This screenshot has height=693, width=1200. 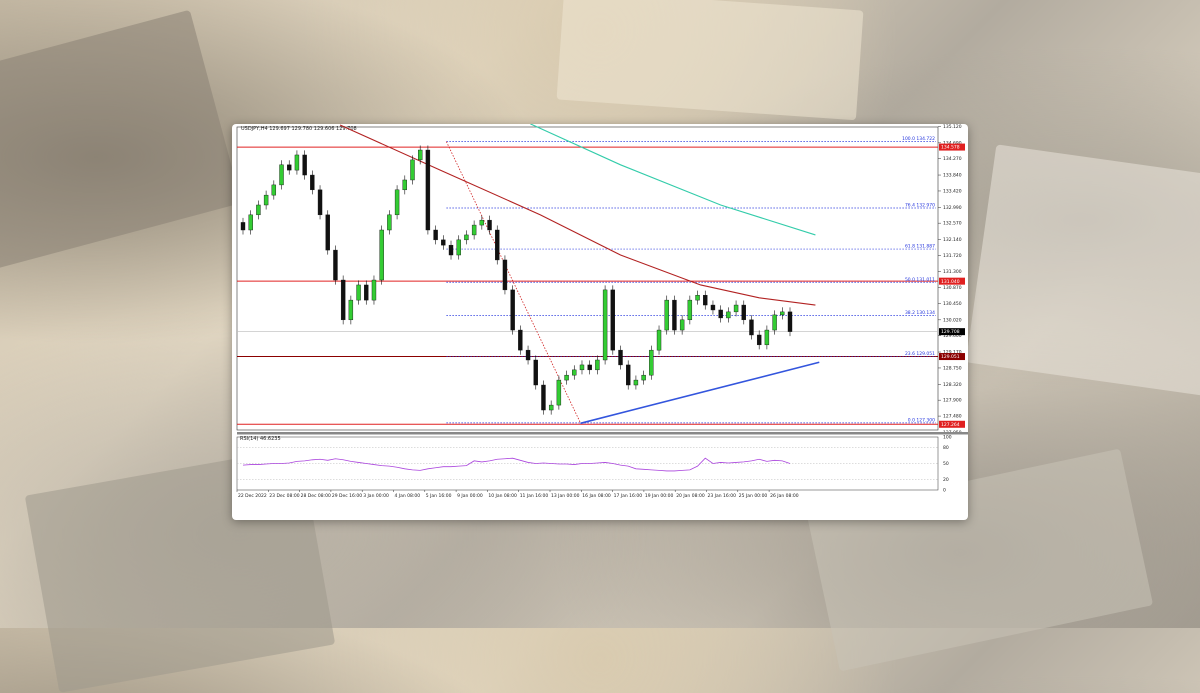 What do you see at coordinates (952, 127) in the screenshot?
I see `y-tick-label: 135.120` at bounding box center [952, 127].